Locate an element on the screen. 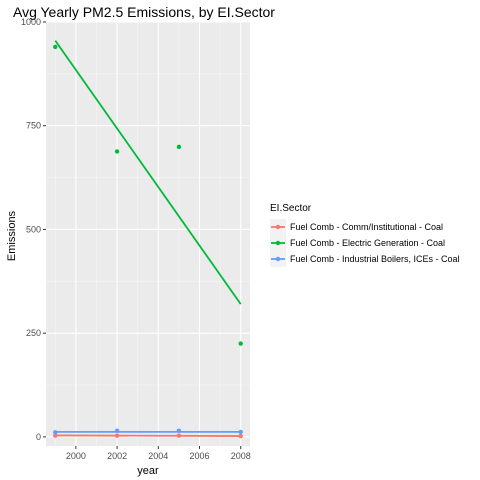 Image resolution: width=480 pixels, height=480 pixels. x-tick-label: 2008 is located at coordinates (241, 456).